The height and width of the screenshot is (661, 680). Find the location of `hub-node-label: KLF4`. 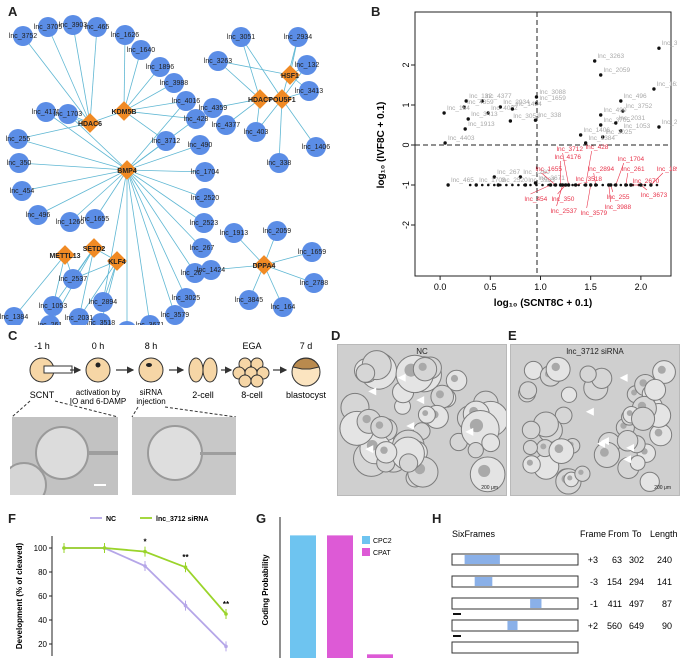

hub-node-label: KLF4 is located at coordinates (117, 262).